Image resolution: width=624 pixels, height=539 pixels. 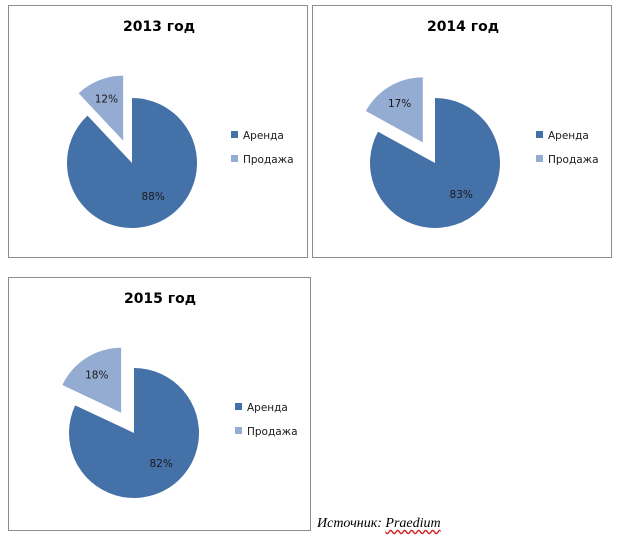 I want to click on pie-chart-2015: 2015 год 82% 18% Аренда Продажа, so click(x=180, y=394).